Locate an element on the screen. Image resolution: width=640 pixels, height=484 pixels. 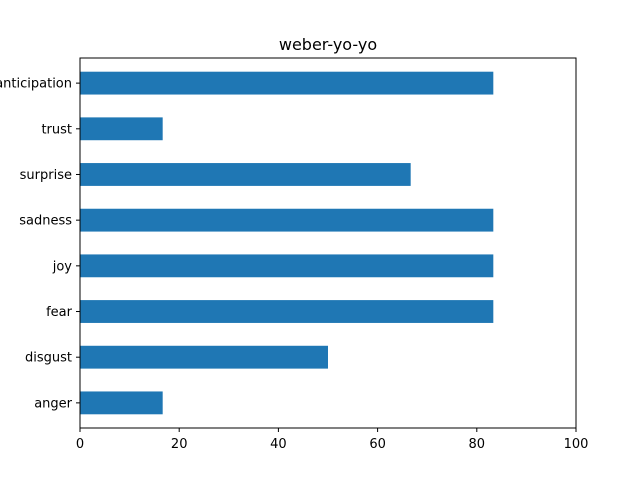
x-axis: 0 20 40 60 80 100 is located at coordinates (332, 440).